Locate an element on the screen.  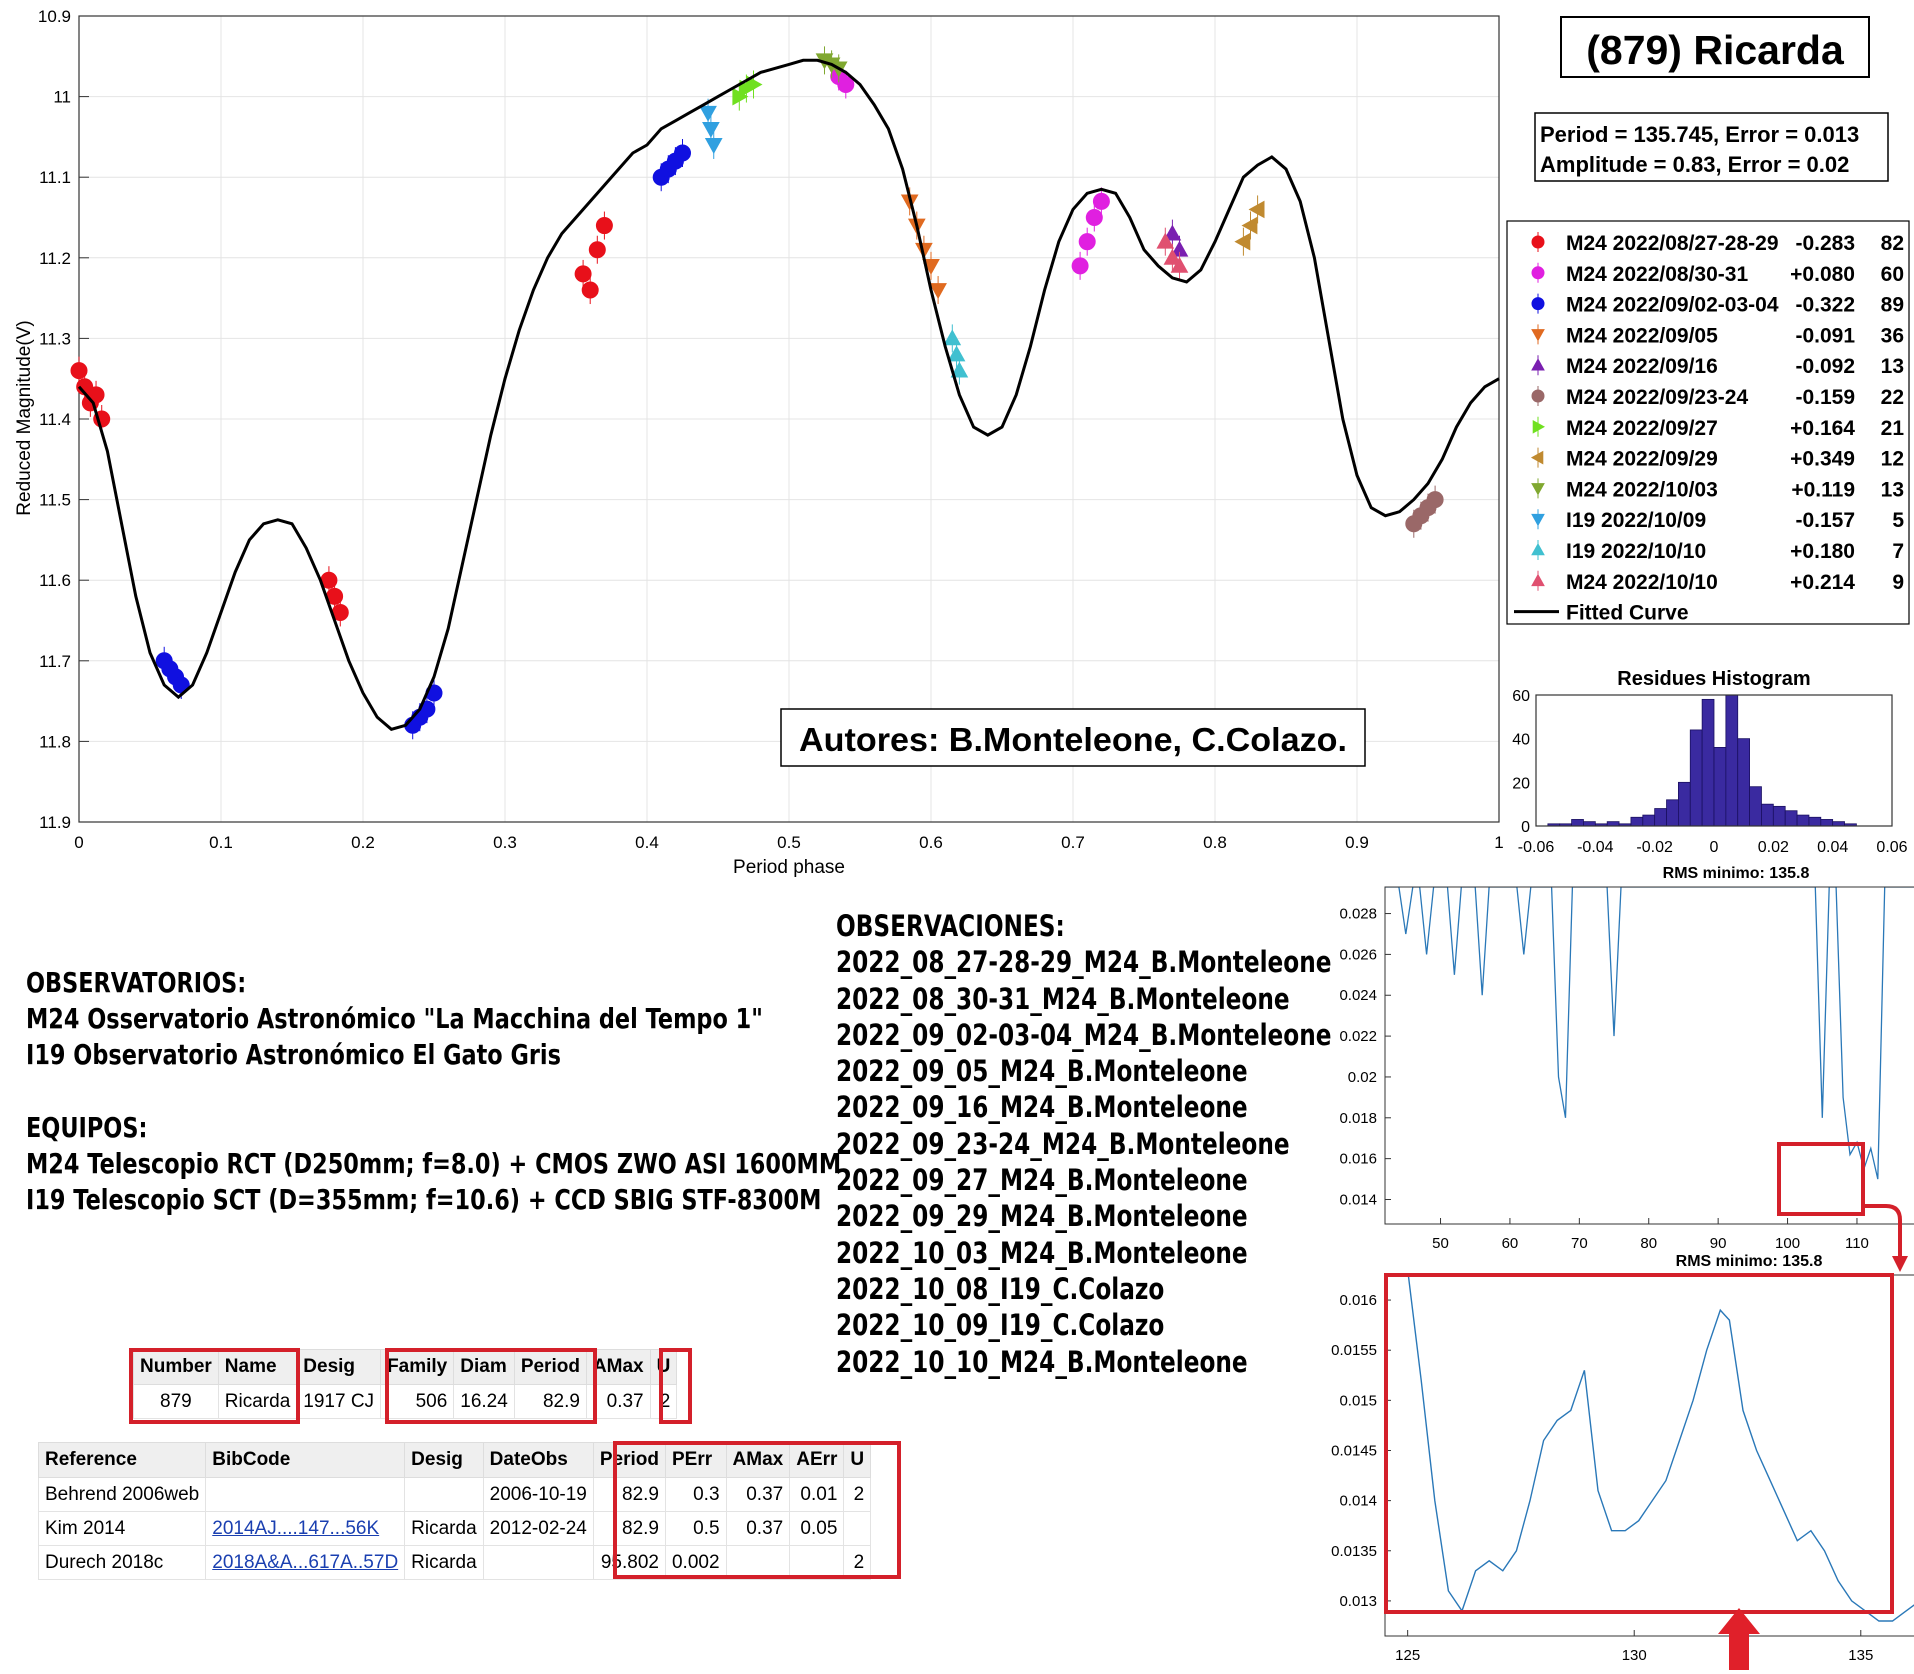
period-box is located at coordinates (1711, 147).